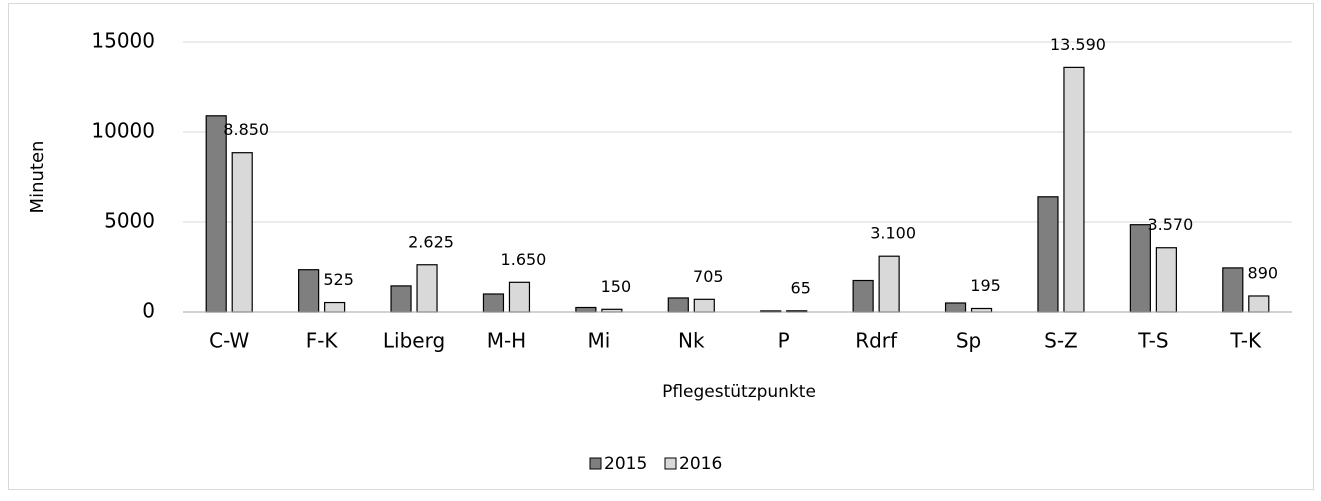  Describe the element at coordinates (893, 233) in the screenshot. I see `data-label: 3.100` at that location.